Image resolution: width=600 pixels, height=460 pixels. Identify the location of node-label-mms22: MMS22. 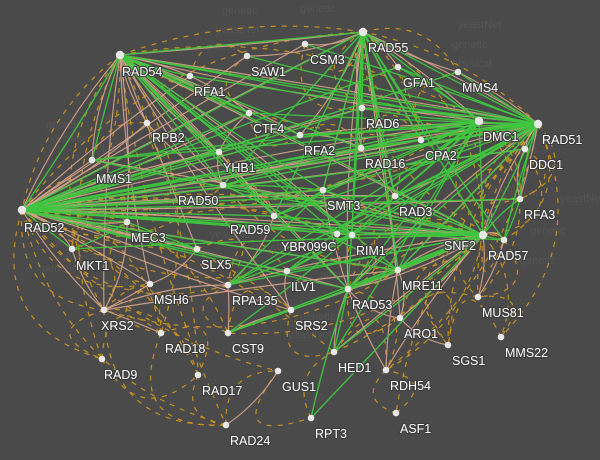
(526, 353).